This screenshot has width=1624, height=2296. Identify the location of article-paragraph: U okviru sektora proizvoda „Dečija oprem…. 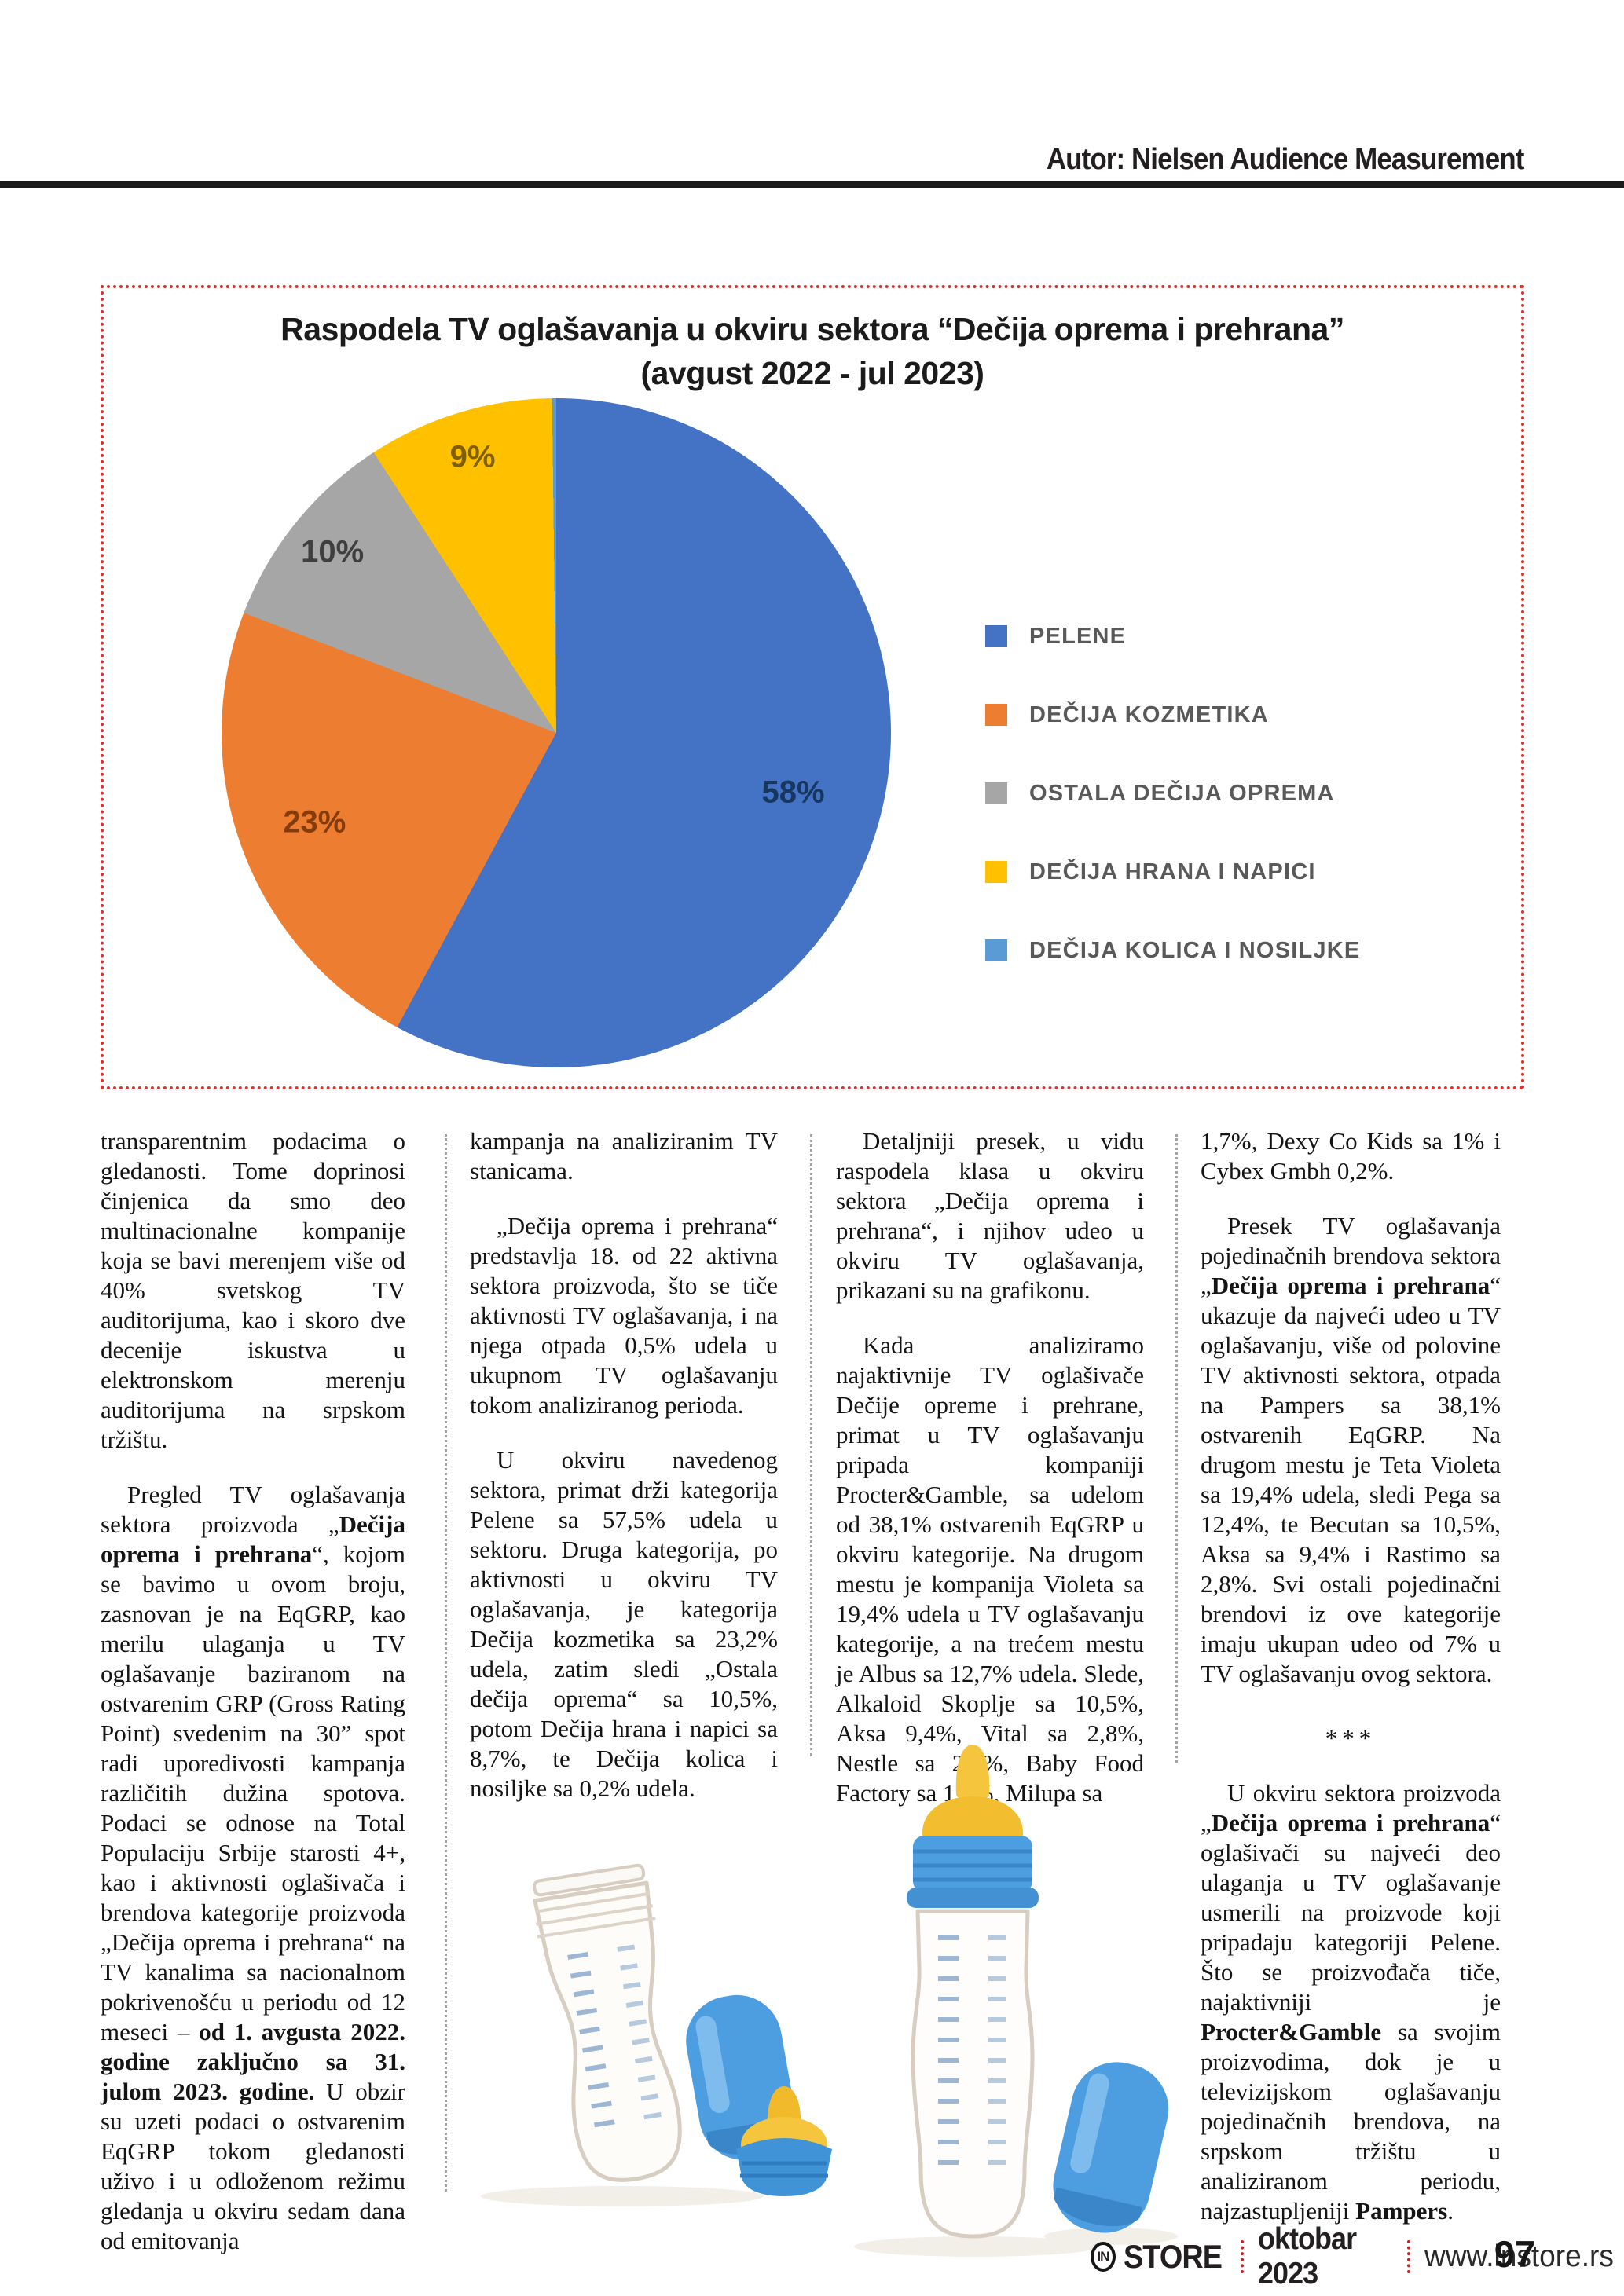
(1351, 2002).